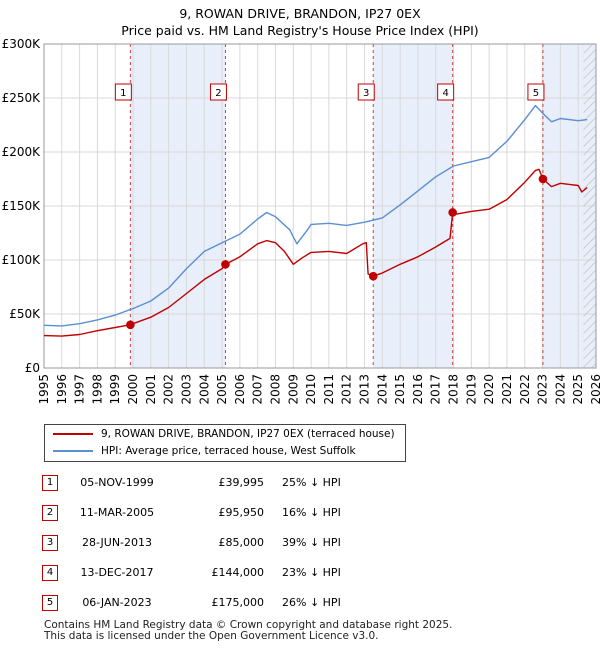 The width and height of the screenshot is (600, 650). I want to click on sale-number-text: 1, so click(123, 93).